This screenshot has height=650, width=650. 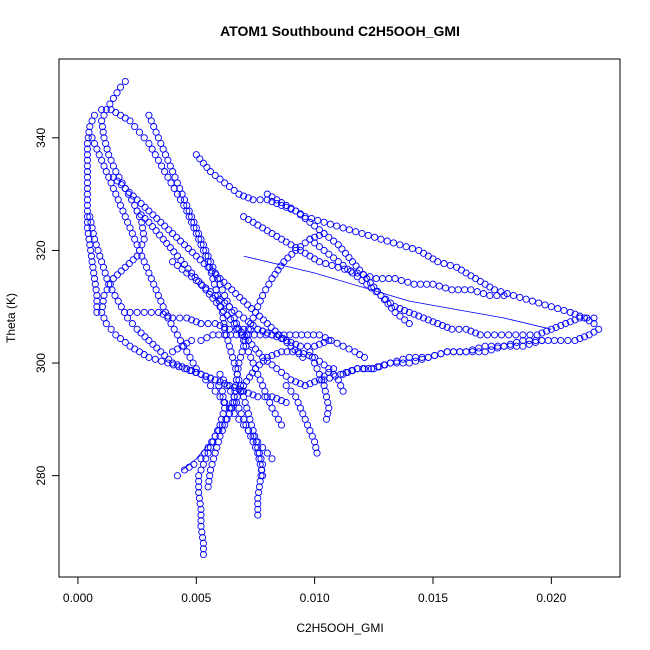 What do you see at coordinates (340, 31) in the screenshot?
I see `chart-title: ATOM1 Southbound C2H5OOH_GMI` at bounding box center [340, 31].